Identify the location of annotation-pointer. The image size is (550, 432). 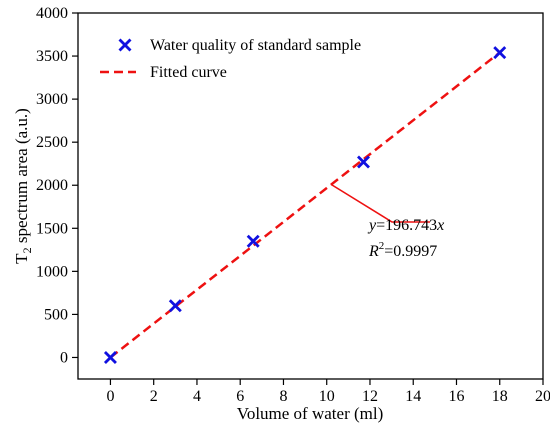
(380, 203).